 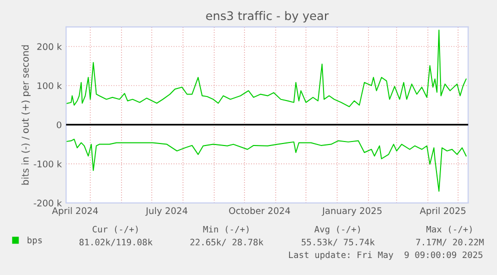 What do you see at coordinates (59, 124) in the screenshot?
I see `y-tick-label: 0` at bounding box center [59, 124].